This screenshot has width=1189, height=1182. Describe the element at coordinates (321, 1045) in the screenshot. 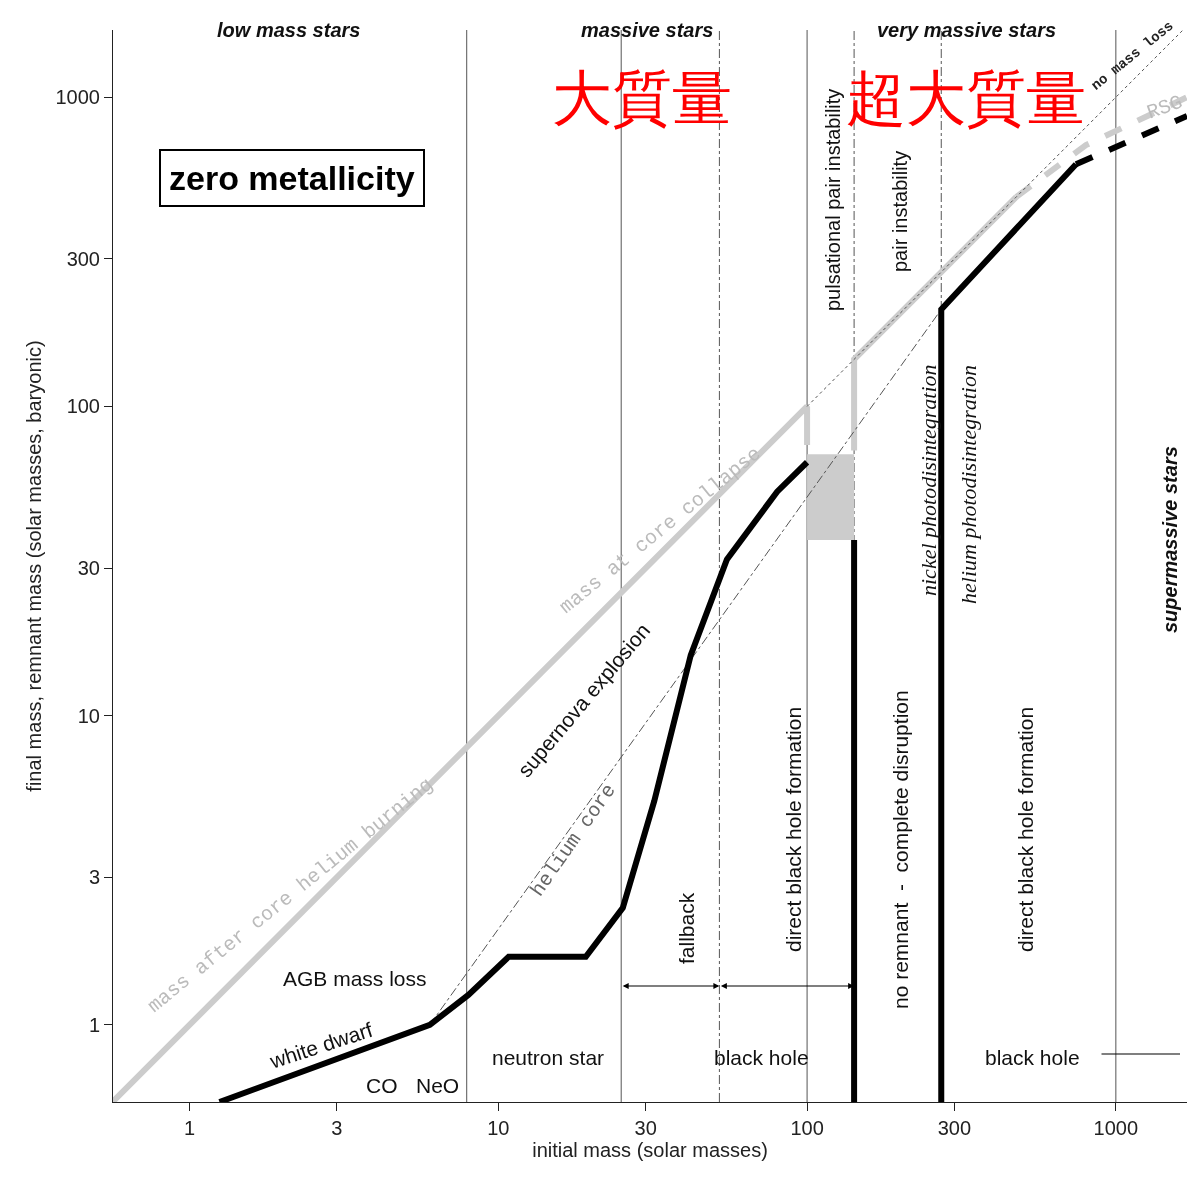

I see `annotation: white dwarf` at that location.